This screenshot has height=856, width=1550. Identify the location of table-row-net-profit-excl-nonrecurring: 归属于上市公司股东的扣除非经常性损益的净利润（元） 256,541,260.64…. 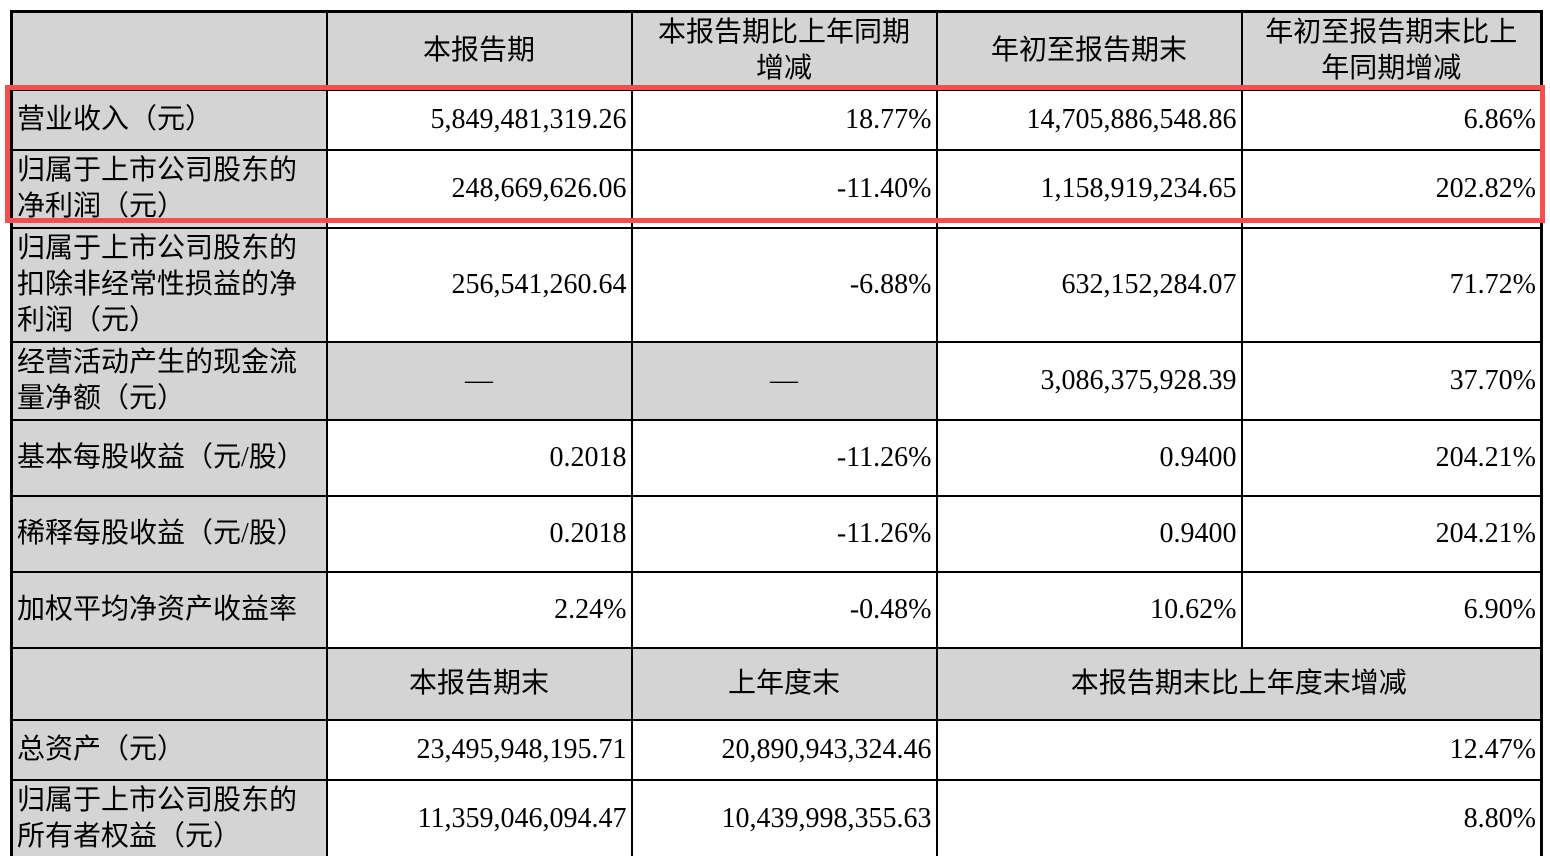
(776, 285).